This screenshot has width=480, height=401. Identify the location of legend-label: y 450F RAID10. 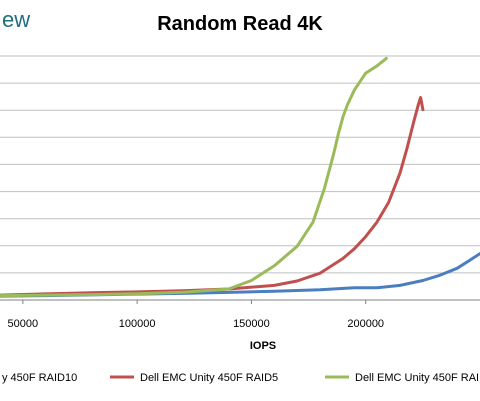
(39, 378).